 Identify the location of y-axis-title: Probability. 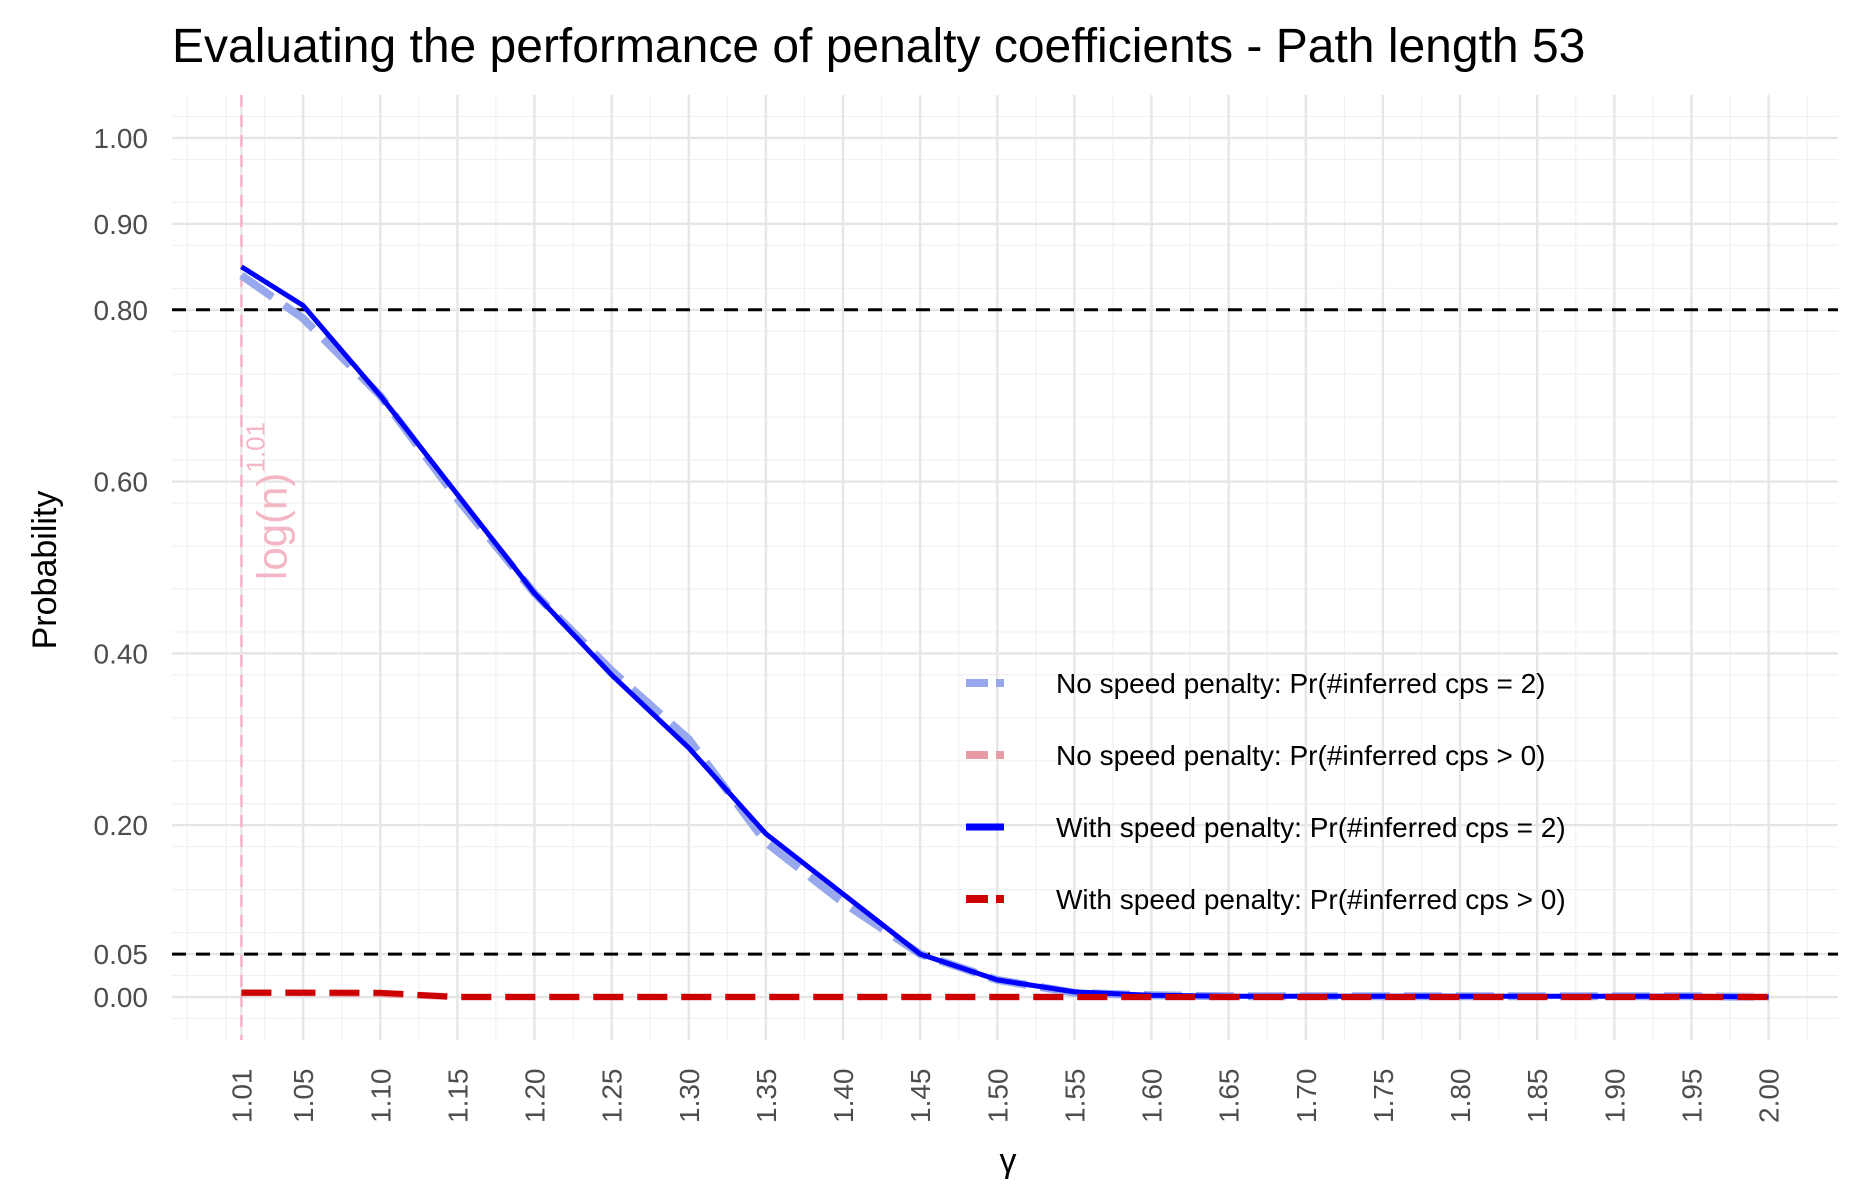
(45, 570).